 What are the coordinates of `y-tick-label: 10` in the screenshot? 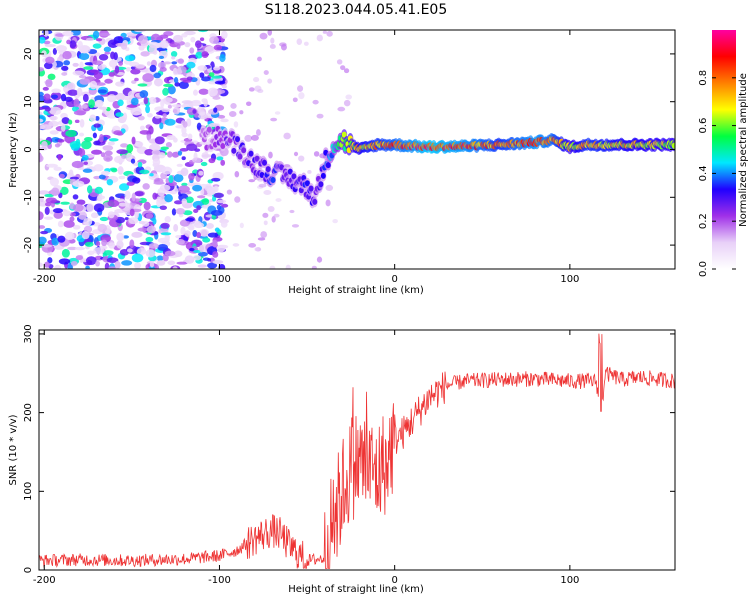 It's located at (28, 101).